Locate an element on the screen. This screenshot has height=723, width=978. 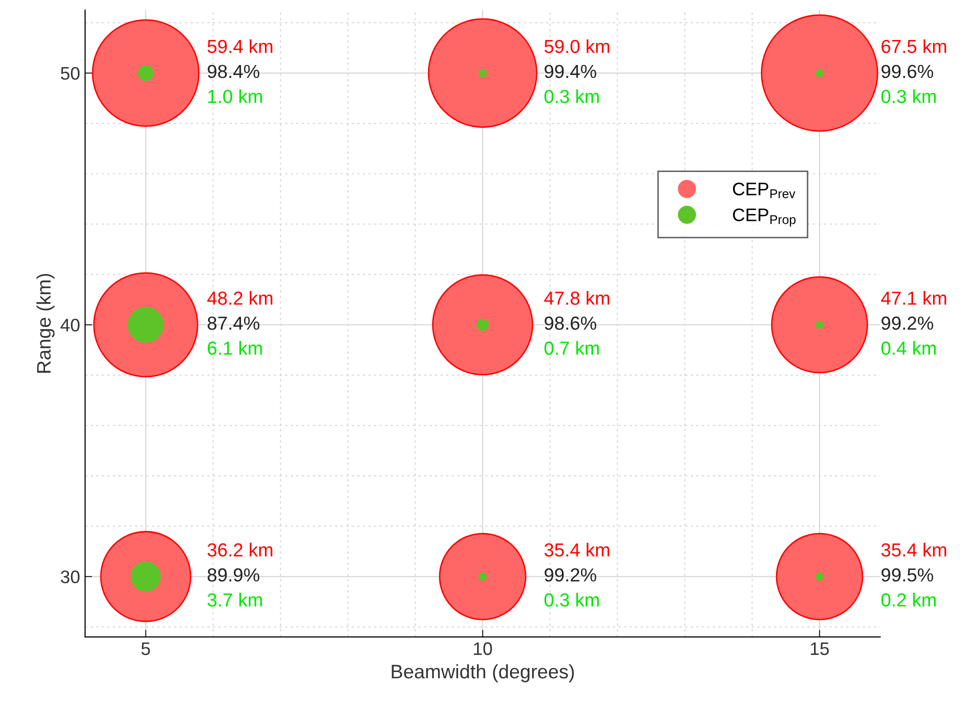
x-axis-title: Beamwidth (degrees) is located at coordinates (483, 673).